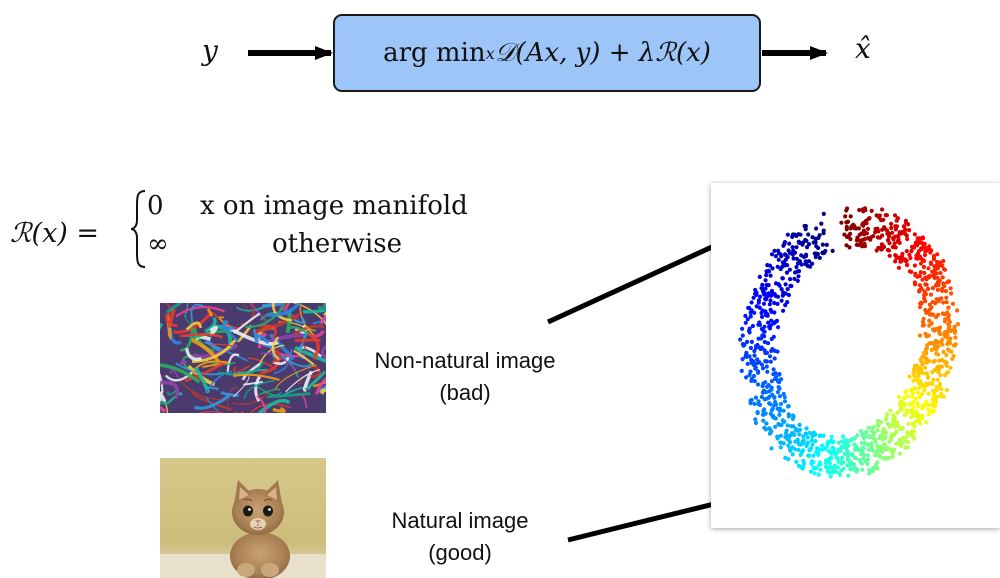 The image size is (1000, 578). What do you see at coordinates (138, 229) in the screenshot?
I see `case-brace` at bounding box center [138, 229].